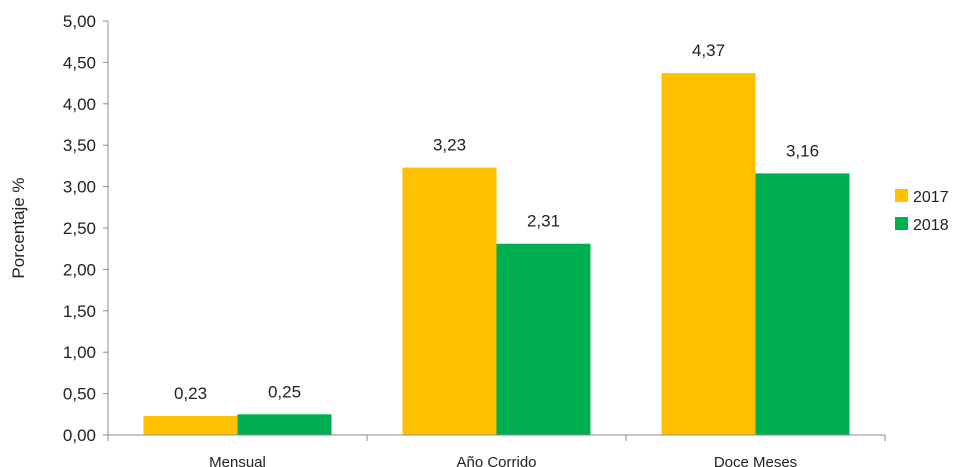  I want to click on data-label: 3,16, so click(802, 150).